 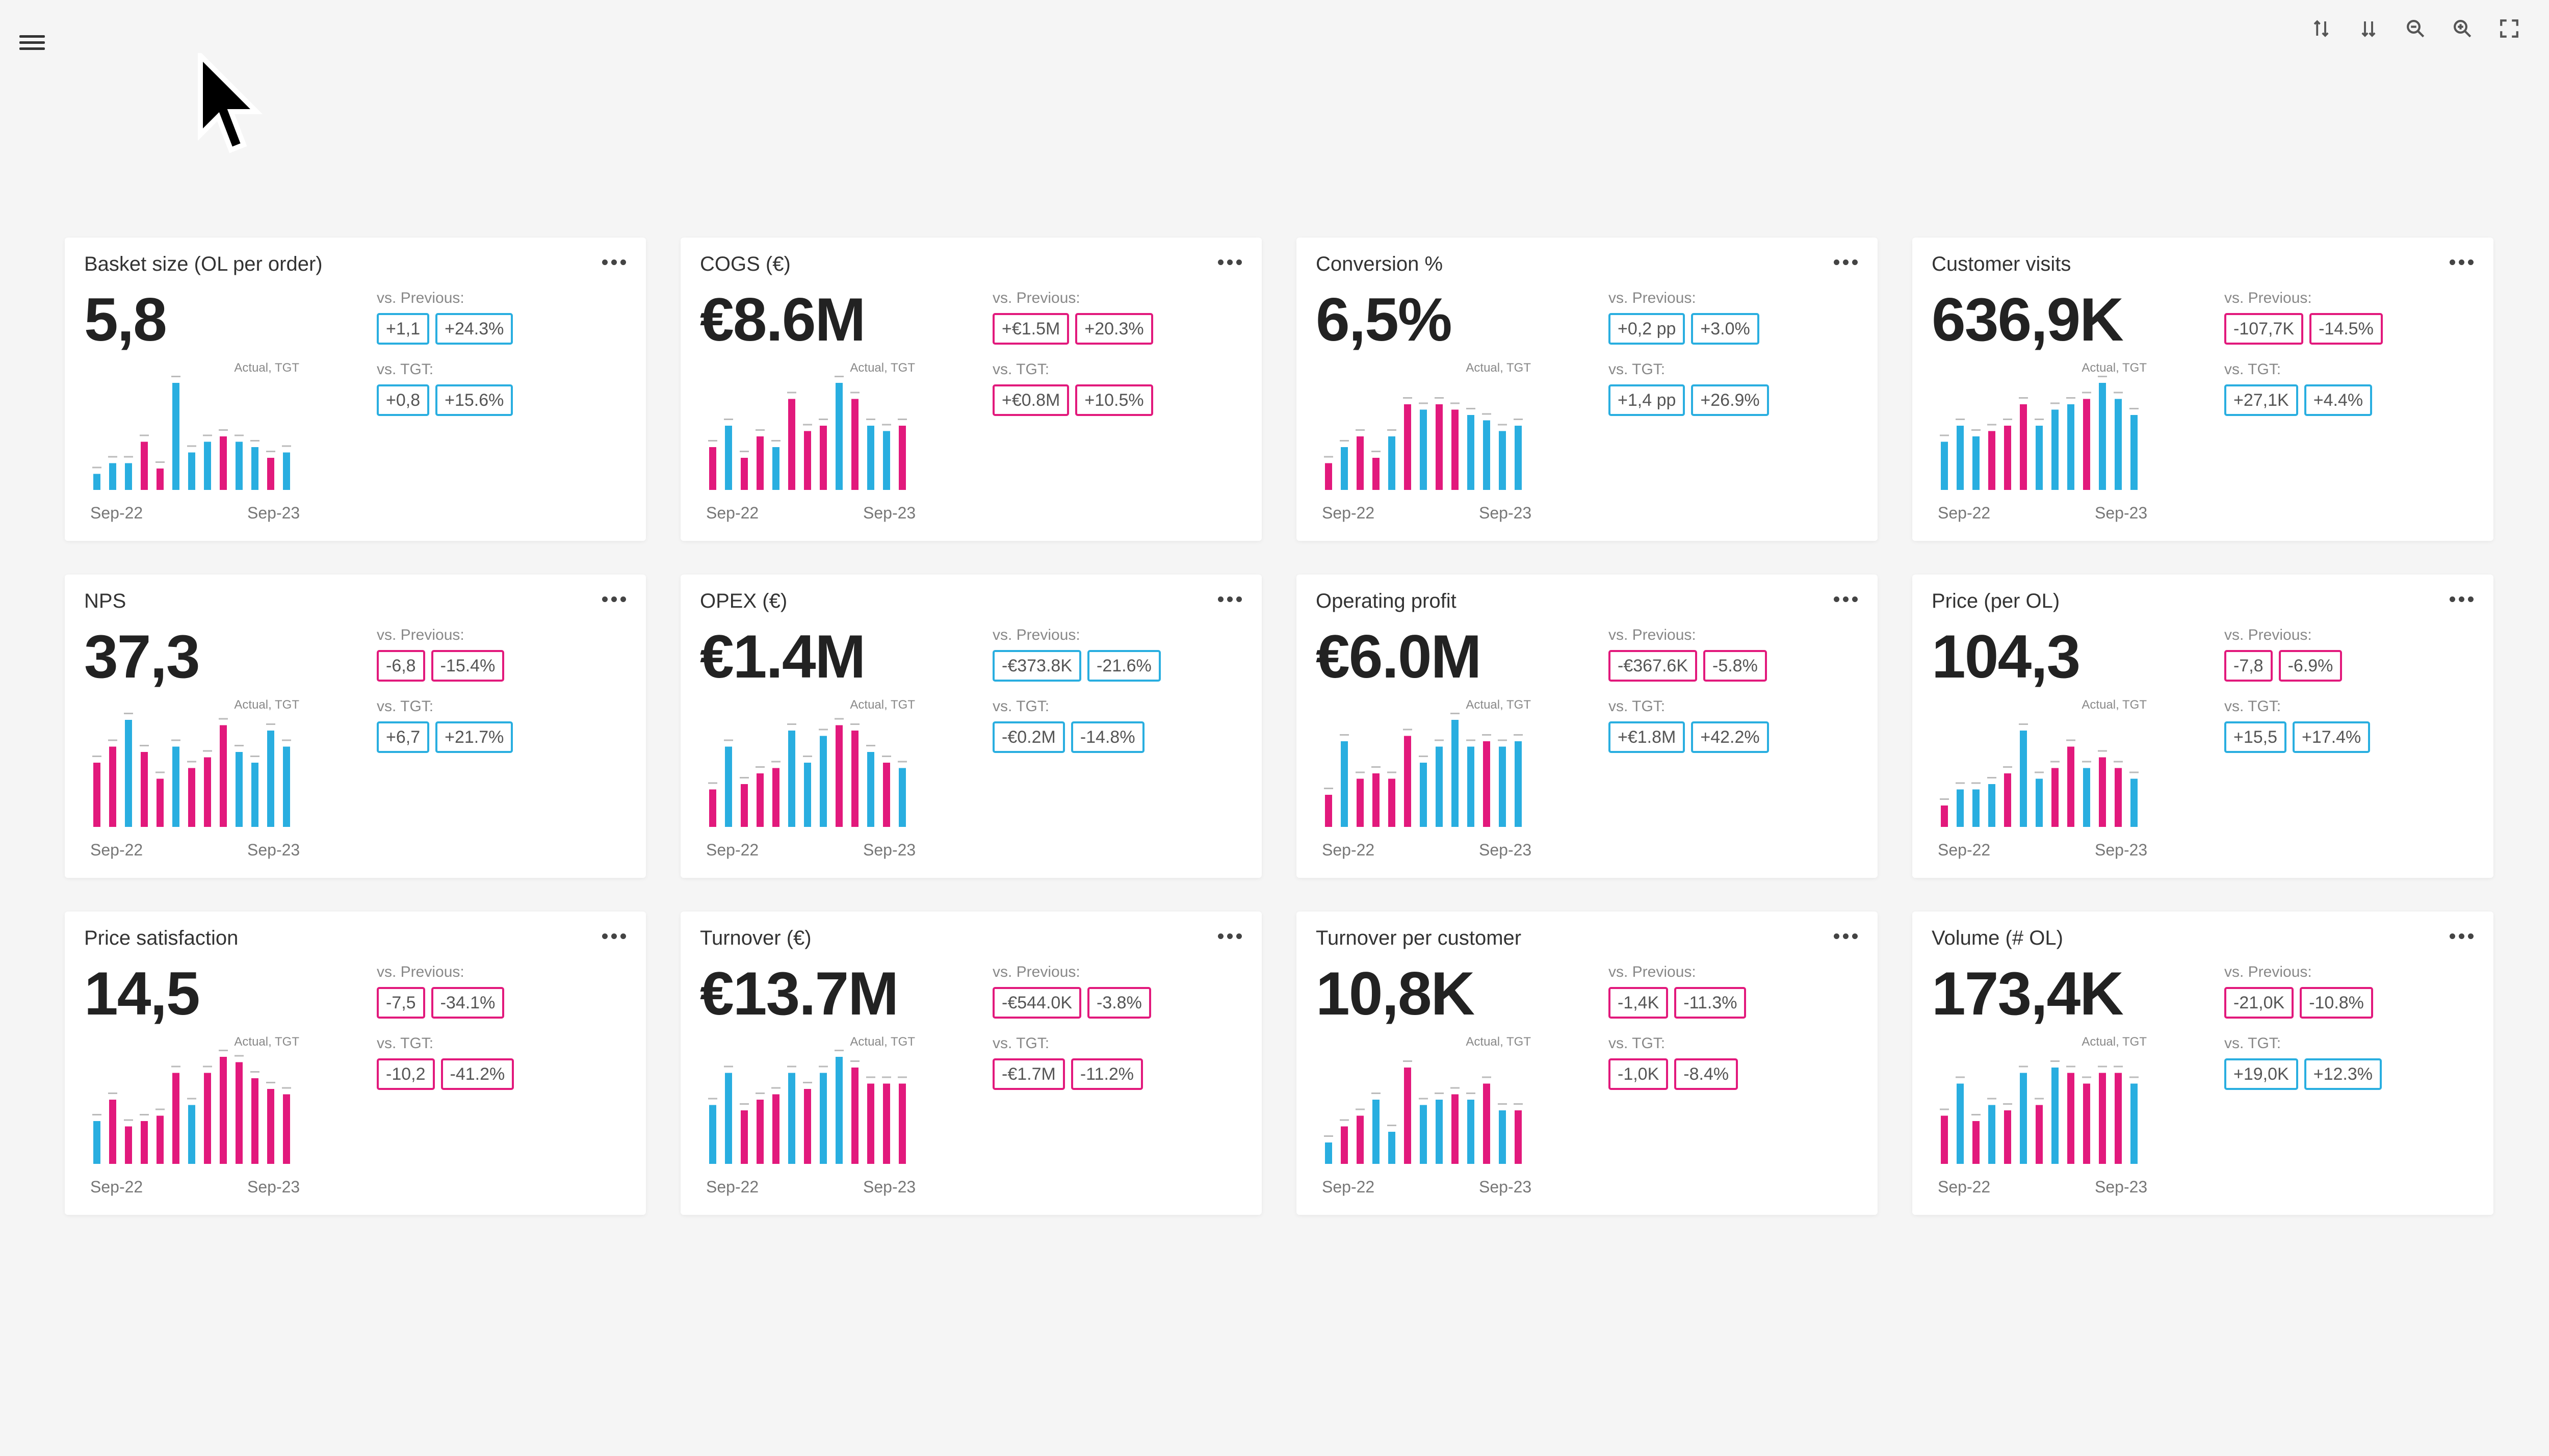 I want to click on vs-target-pct-badge: -8.4%, so click(x=1706, y=1074).